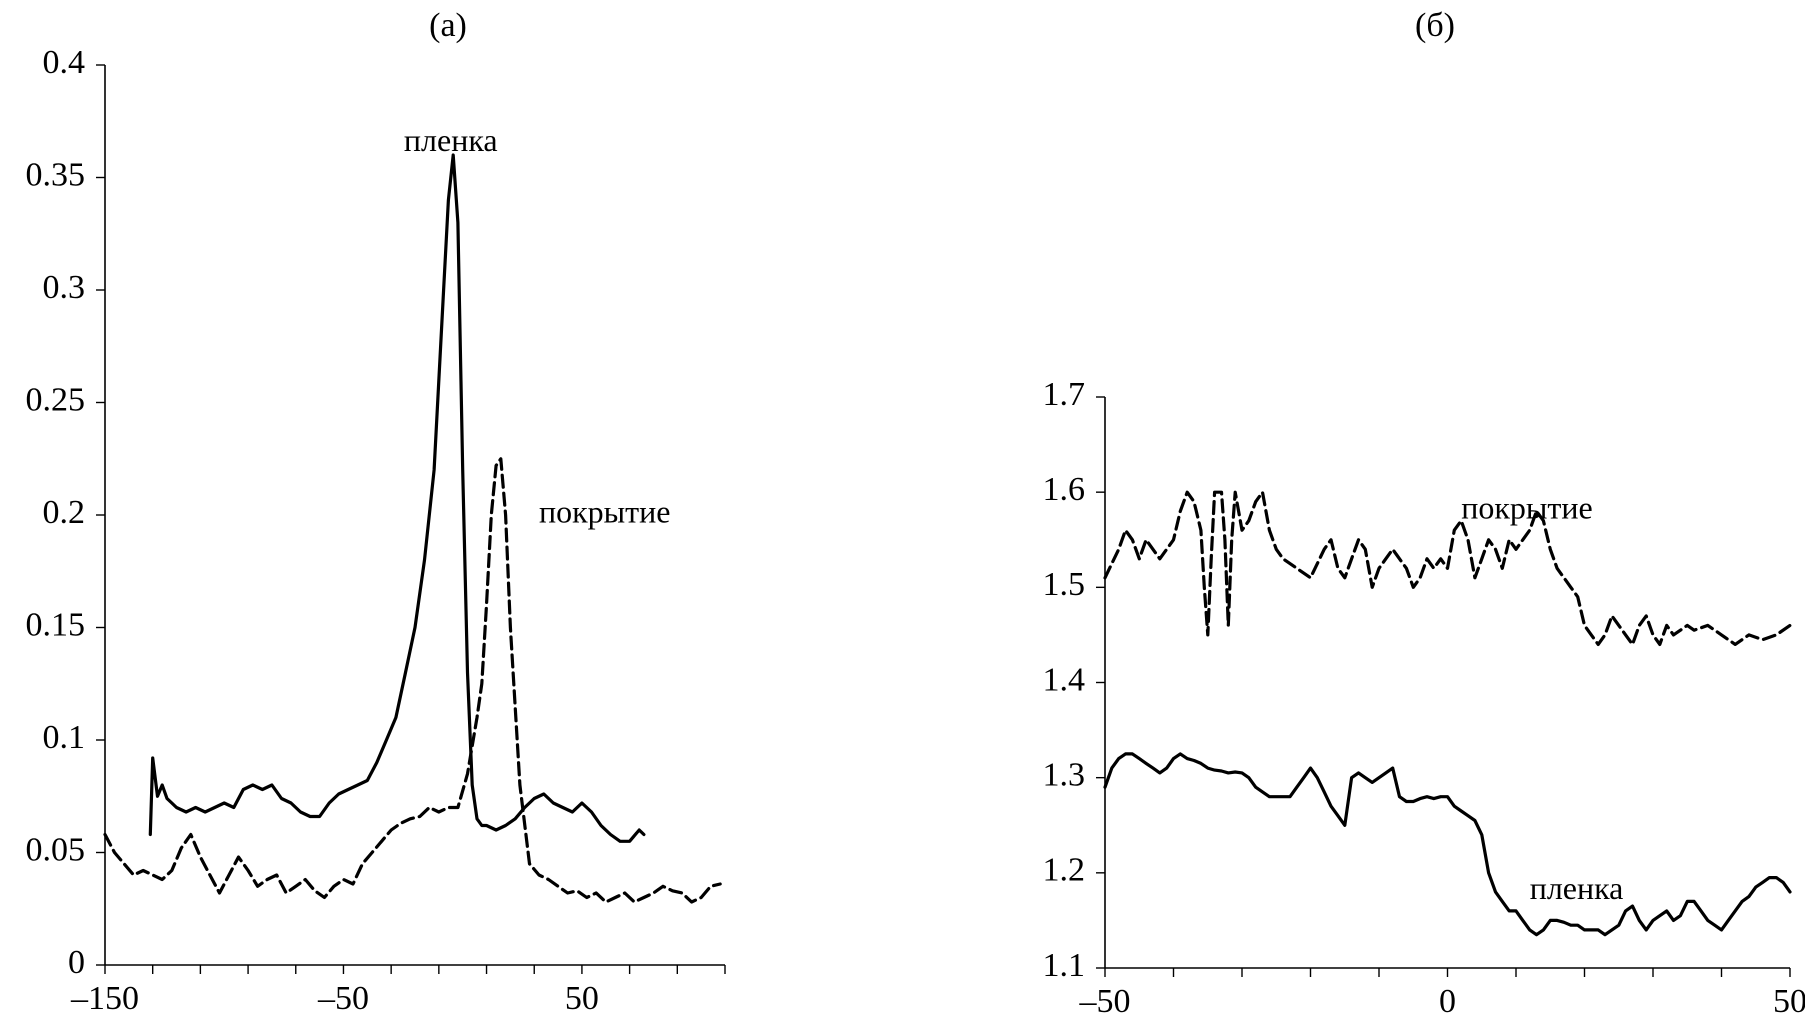 The width and height of the screenshot is (1805, 1025). Describe the element at coordinates (1064, 965) in the screenshot. I see `panel-b-y-tick-label: 1.1` at that location.